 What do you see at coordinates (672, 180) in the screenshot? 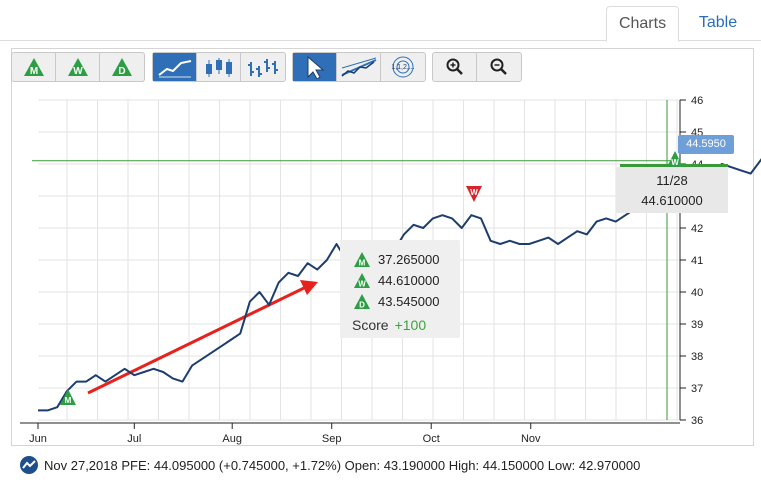
I see `crosshair-date: 11/28` at bounding box center [672, 180].